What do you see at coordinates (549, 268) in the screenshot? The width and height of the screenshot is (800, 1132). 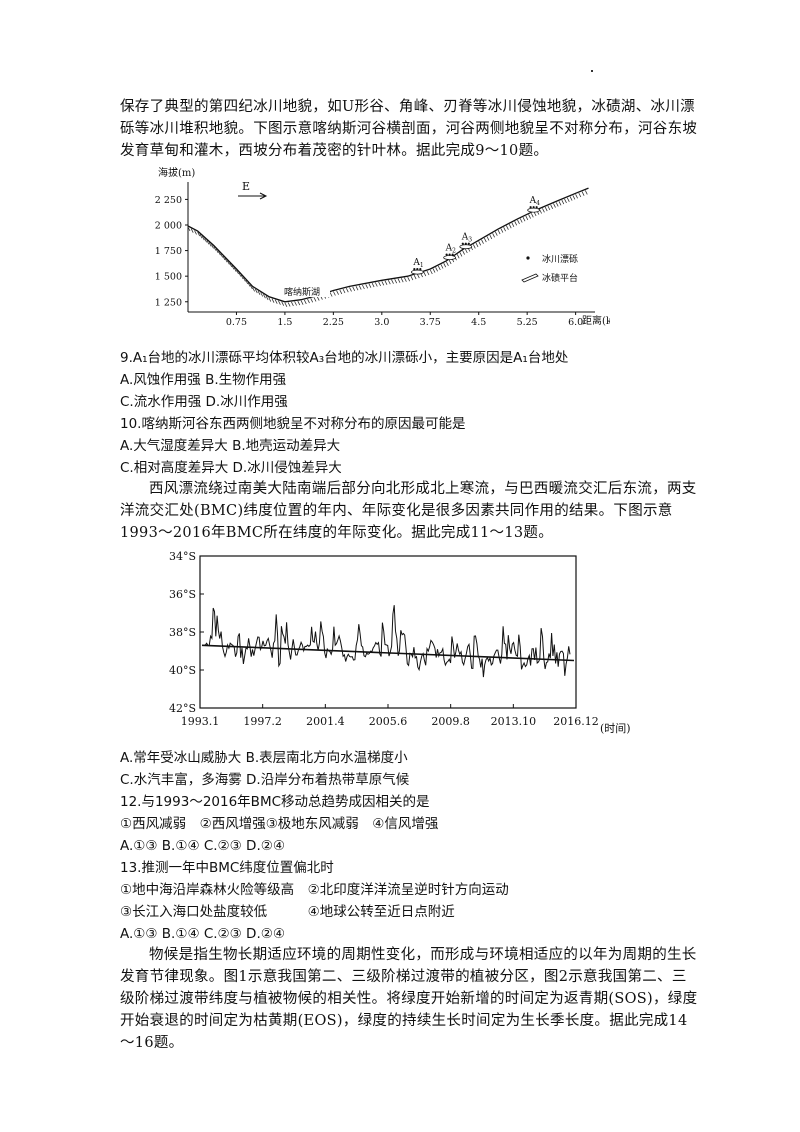 I see `fig1-legend: 冰川漂砾 冰碛平台` at bounding box center [549, 268].